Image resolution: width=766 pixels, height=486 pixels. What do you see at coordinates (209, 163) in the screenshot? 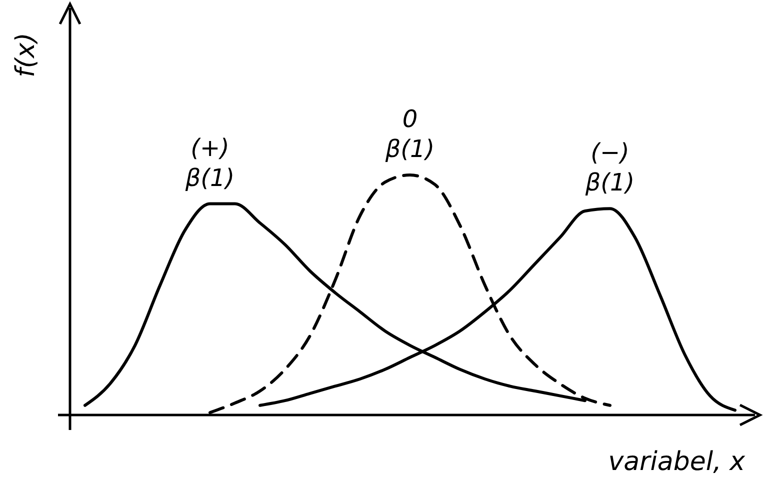
I see `series-label: (+) β(1)` at bounding box center [209, 163].